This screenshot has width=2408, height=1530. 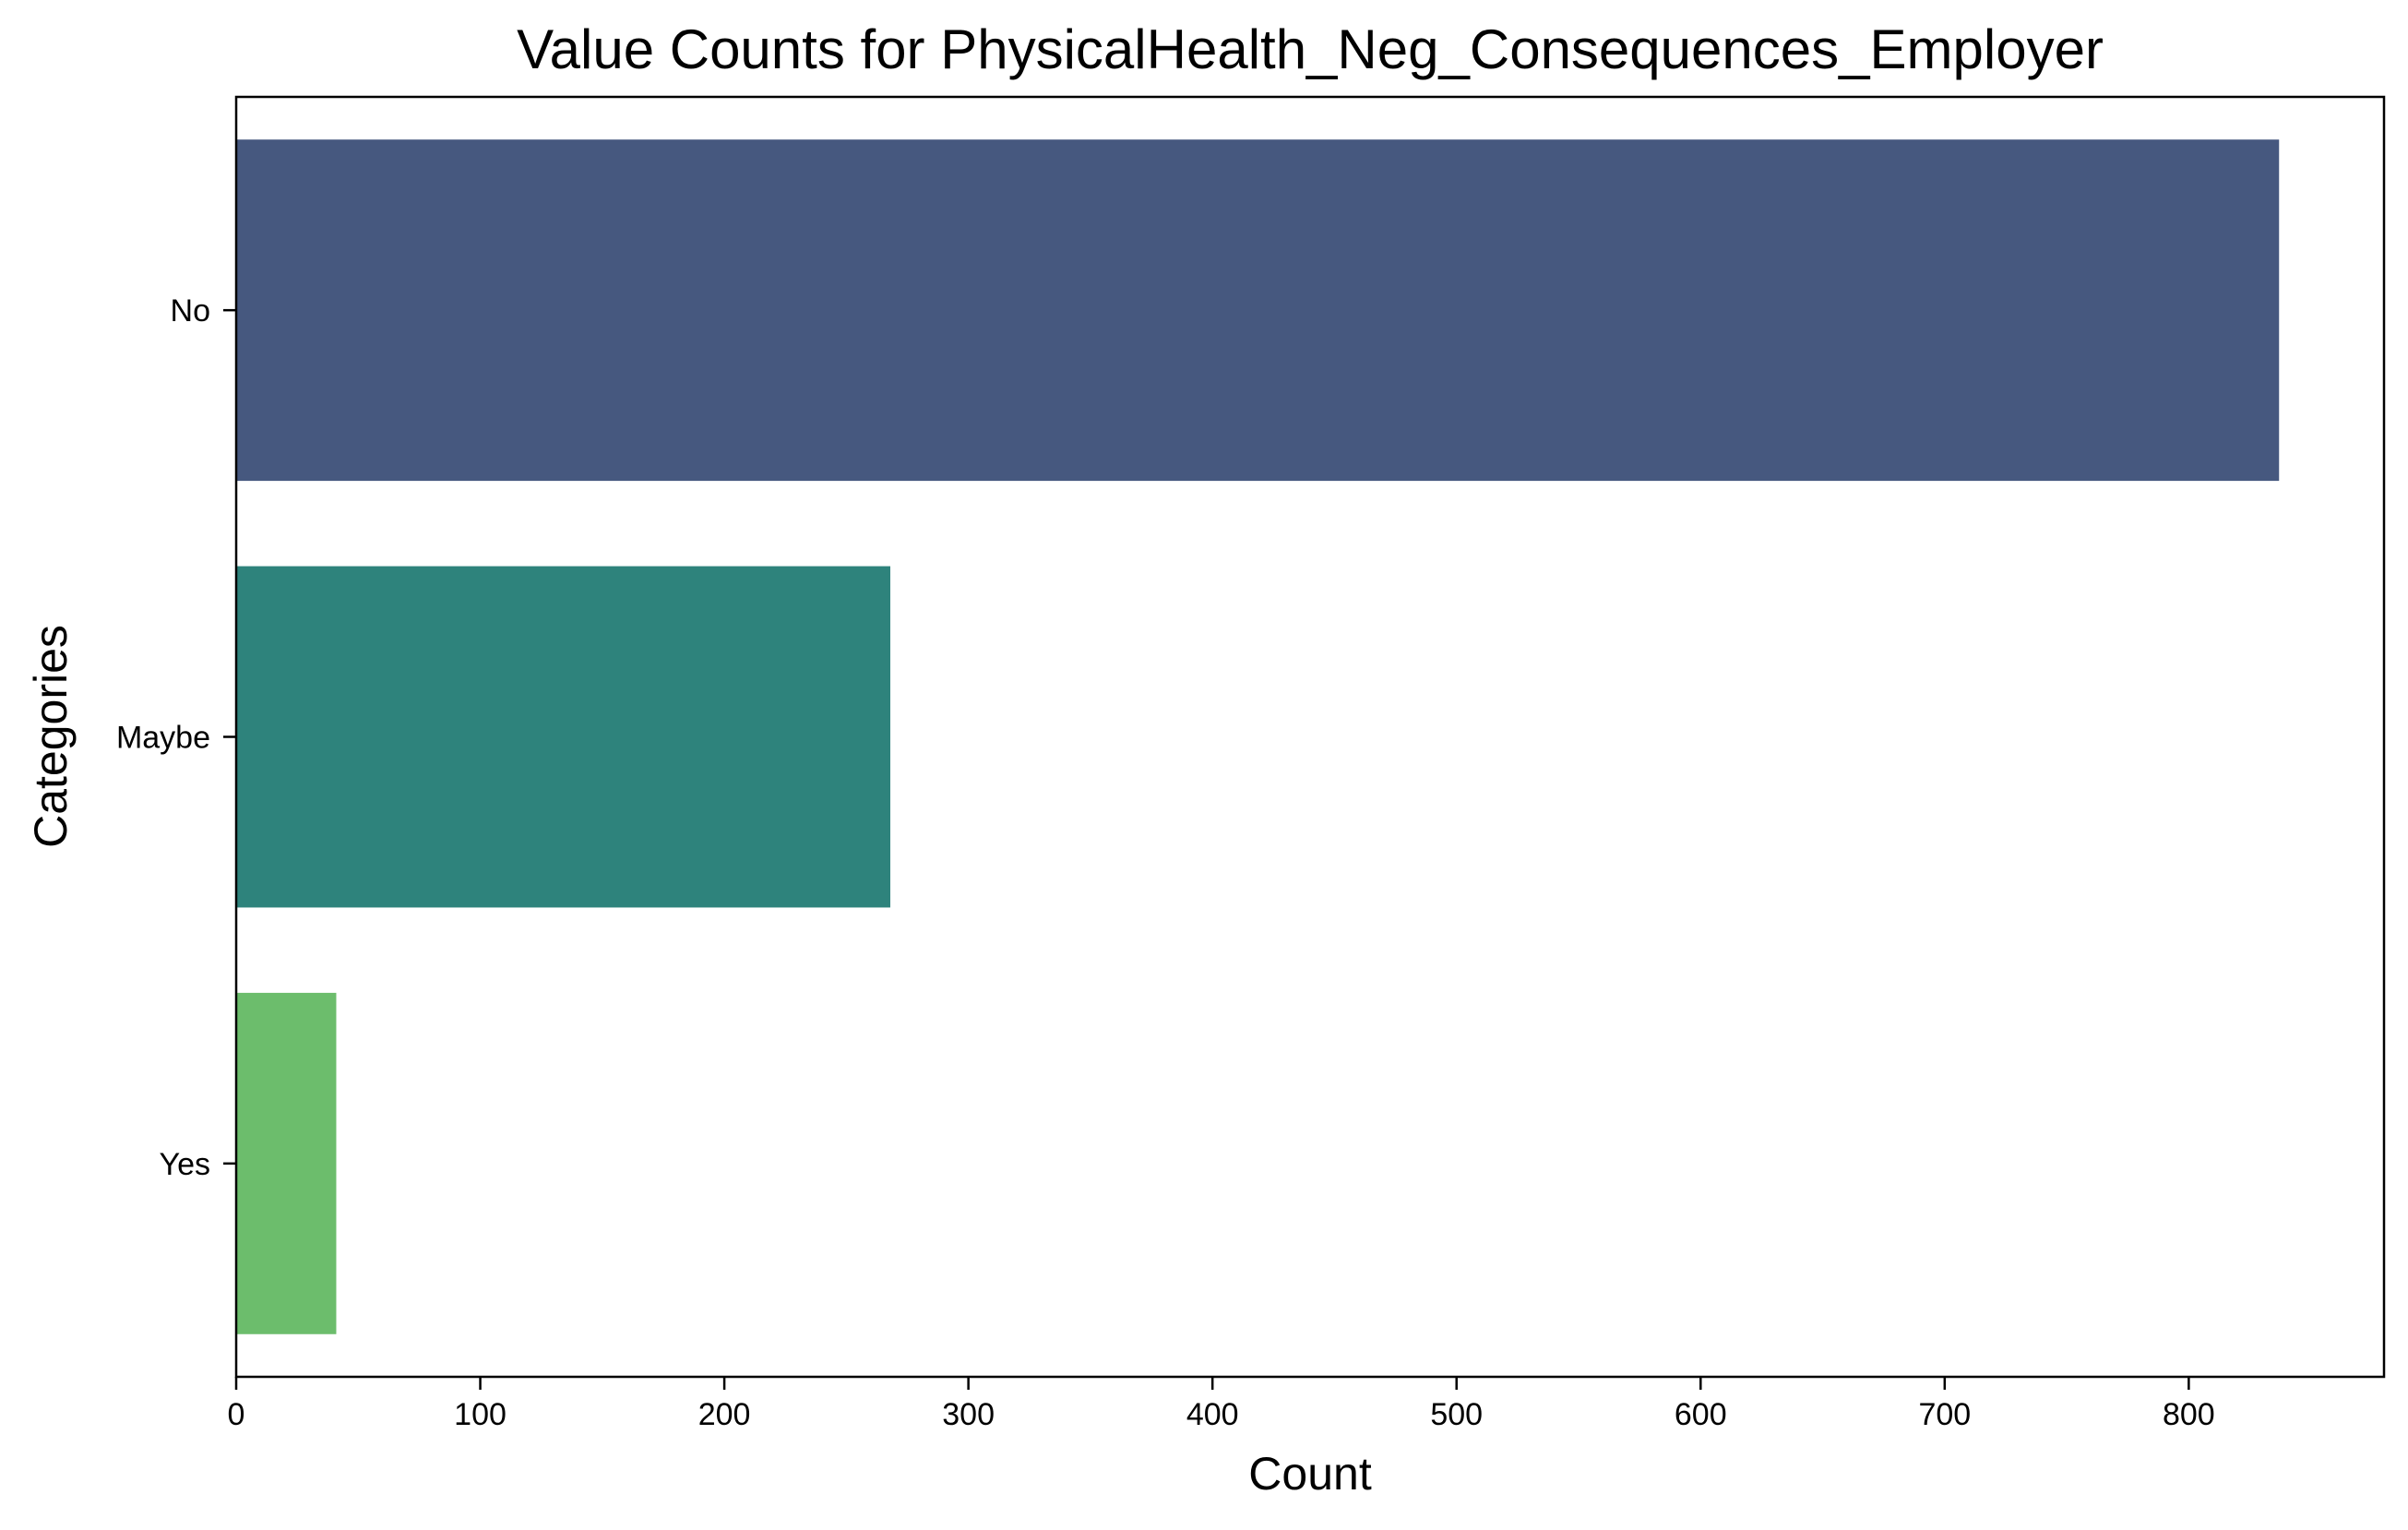 I want to click on y-tick-label: Maybe, so click(x=163, y=738).